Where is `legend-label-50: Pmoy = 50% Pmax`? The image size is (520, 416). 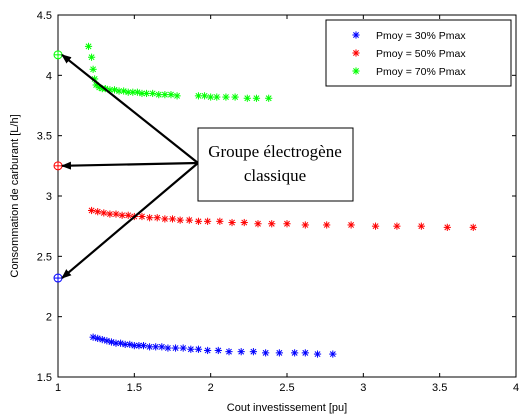 legend-label-50: Pmoy = 50% Pmax is located at coordinates (421, 54).